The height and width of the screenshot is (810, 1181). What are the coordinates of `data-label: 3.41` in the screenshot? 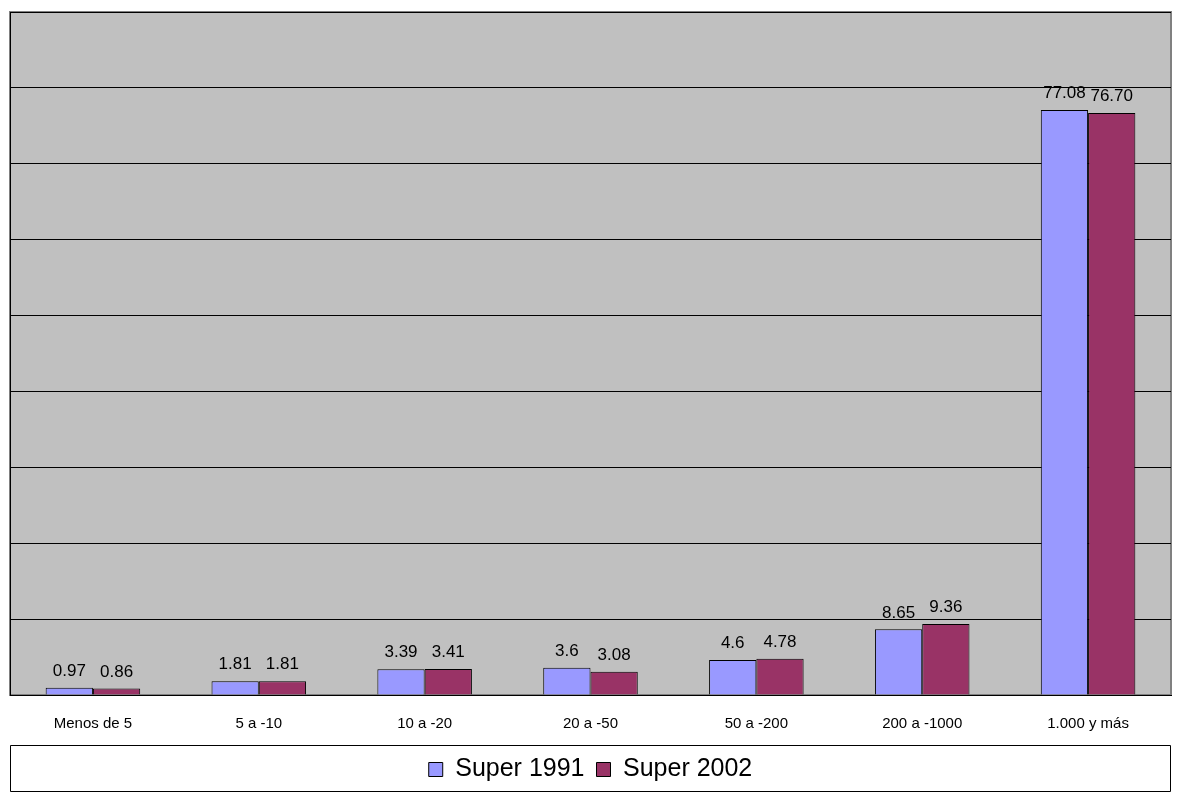 It's located at (448, 652).